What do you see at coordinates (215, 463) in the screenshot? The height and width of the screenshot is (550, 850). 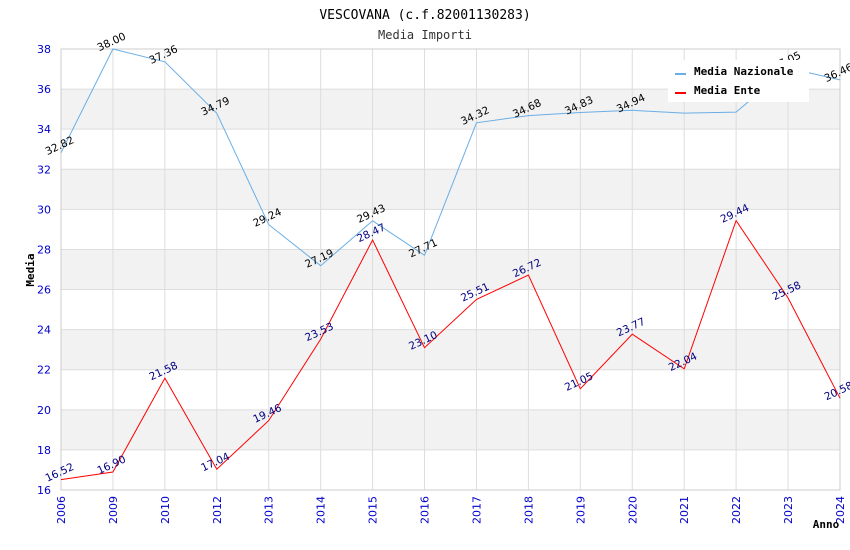 I see `data-label-ente-2012: 17.04` at bounding box center [215, 463].